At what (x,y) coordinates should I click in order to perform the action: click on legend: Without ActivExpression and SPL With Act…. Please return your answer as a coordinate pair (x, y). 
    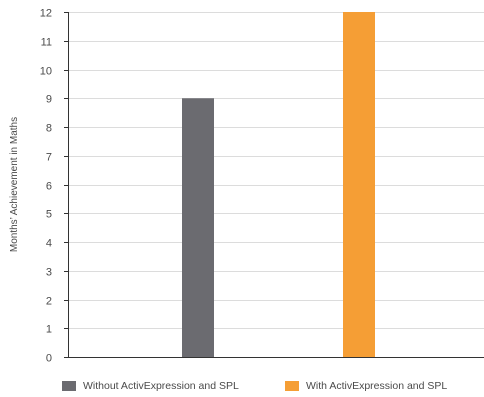
    Looking at the image, I should click on (242, 386).